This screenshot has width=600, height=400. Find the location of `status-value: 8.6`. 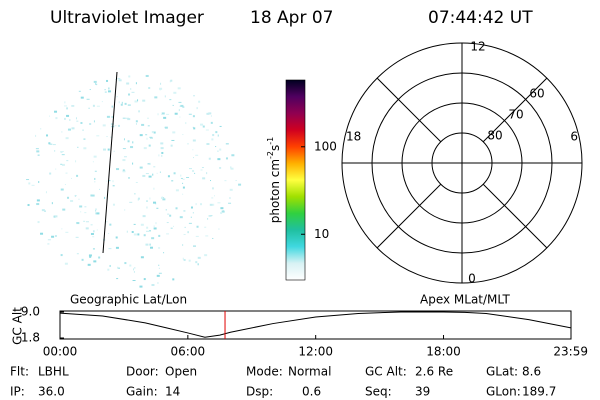

status-value: 8.6 is located at coordinates (531, 372).